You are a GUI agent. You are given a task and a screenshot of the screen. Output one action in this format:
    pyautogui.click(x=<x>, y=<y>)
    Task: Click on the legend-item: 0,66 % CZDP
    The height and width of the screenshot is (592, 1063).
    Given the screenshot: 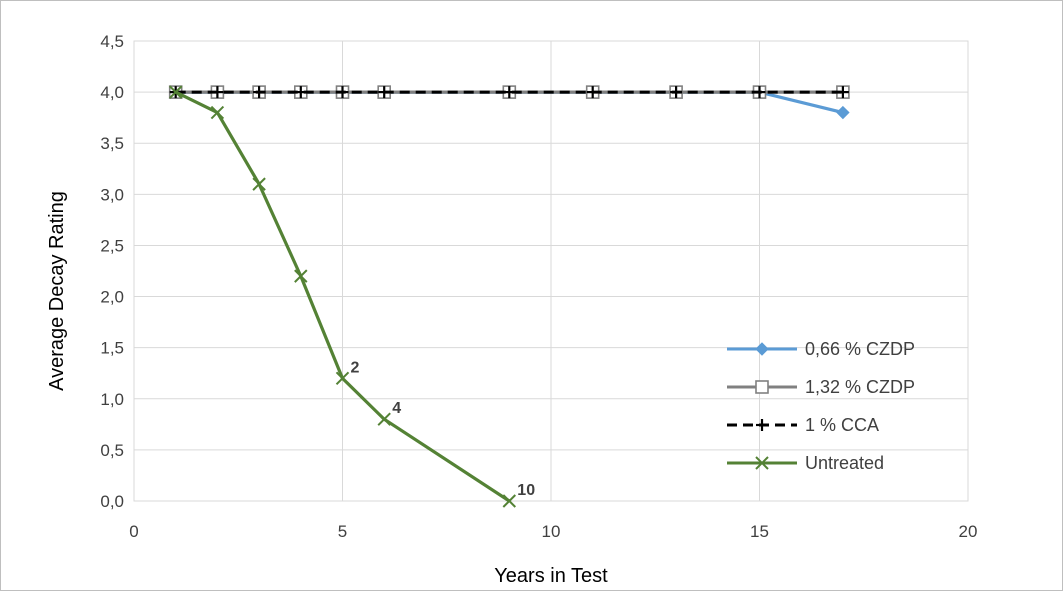 What is the action you would take?
    pyautogui.click(x=821, y=349)
    